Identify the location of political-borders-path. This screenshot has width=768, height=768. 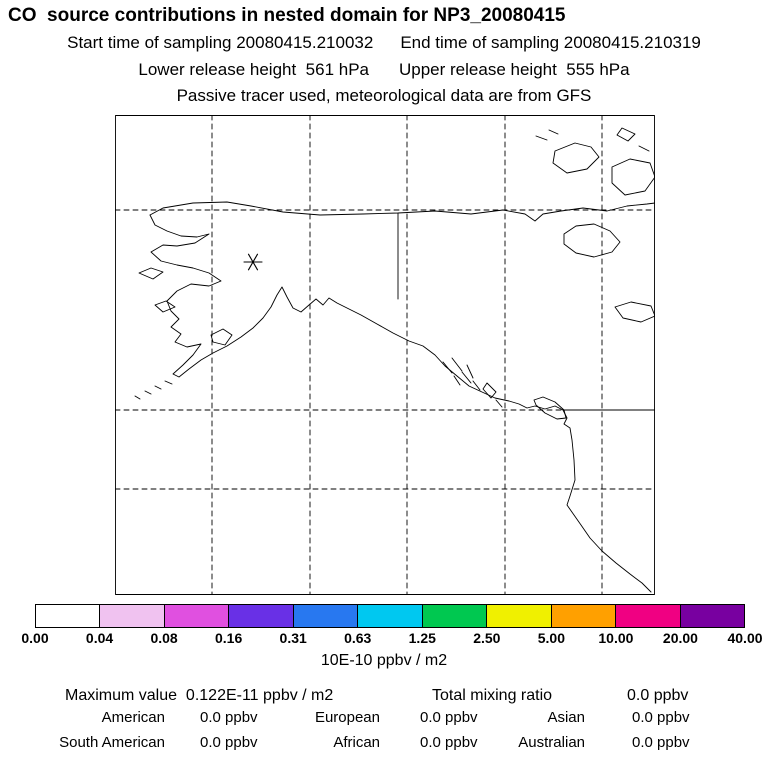
(526, 311).